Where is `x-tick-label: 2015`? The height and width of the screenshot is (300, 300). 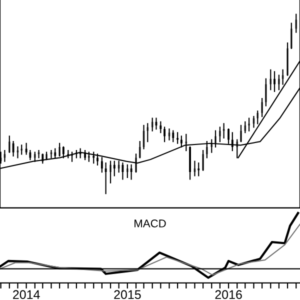
x-tick-label: 2015 is located at coordinates (127, 295).